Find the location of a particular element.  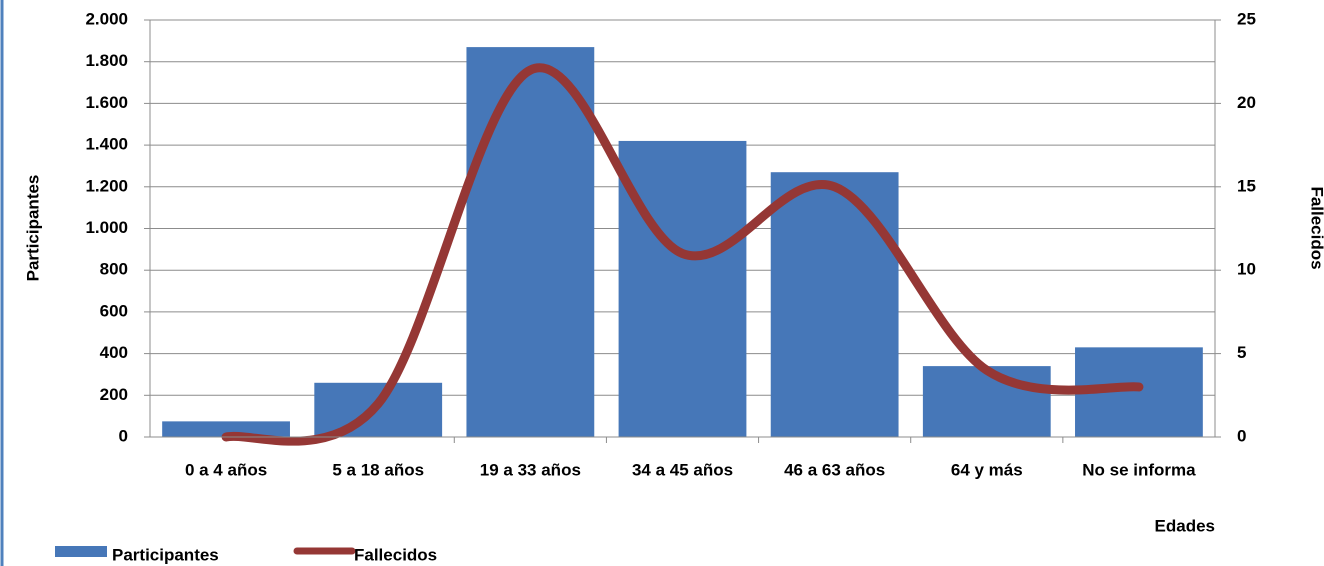

y2-tick-label: 5 is located at coordinates (1241, 352).